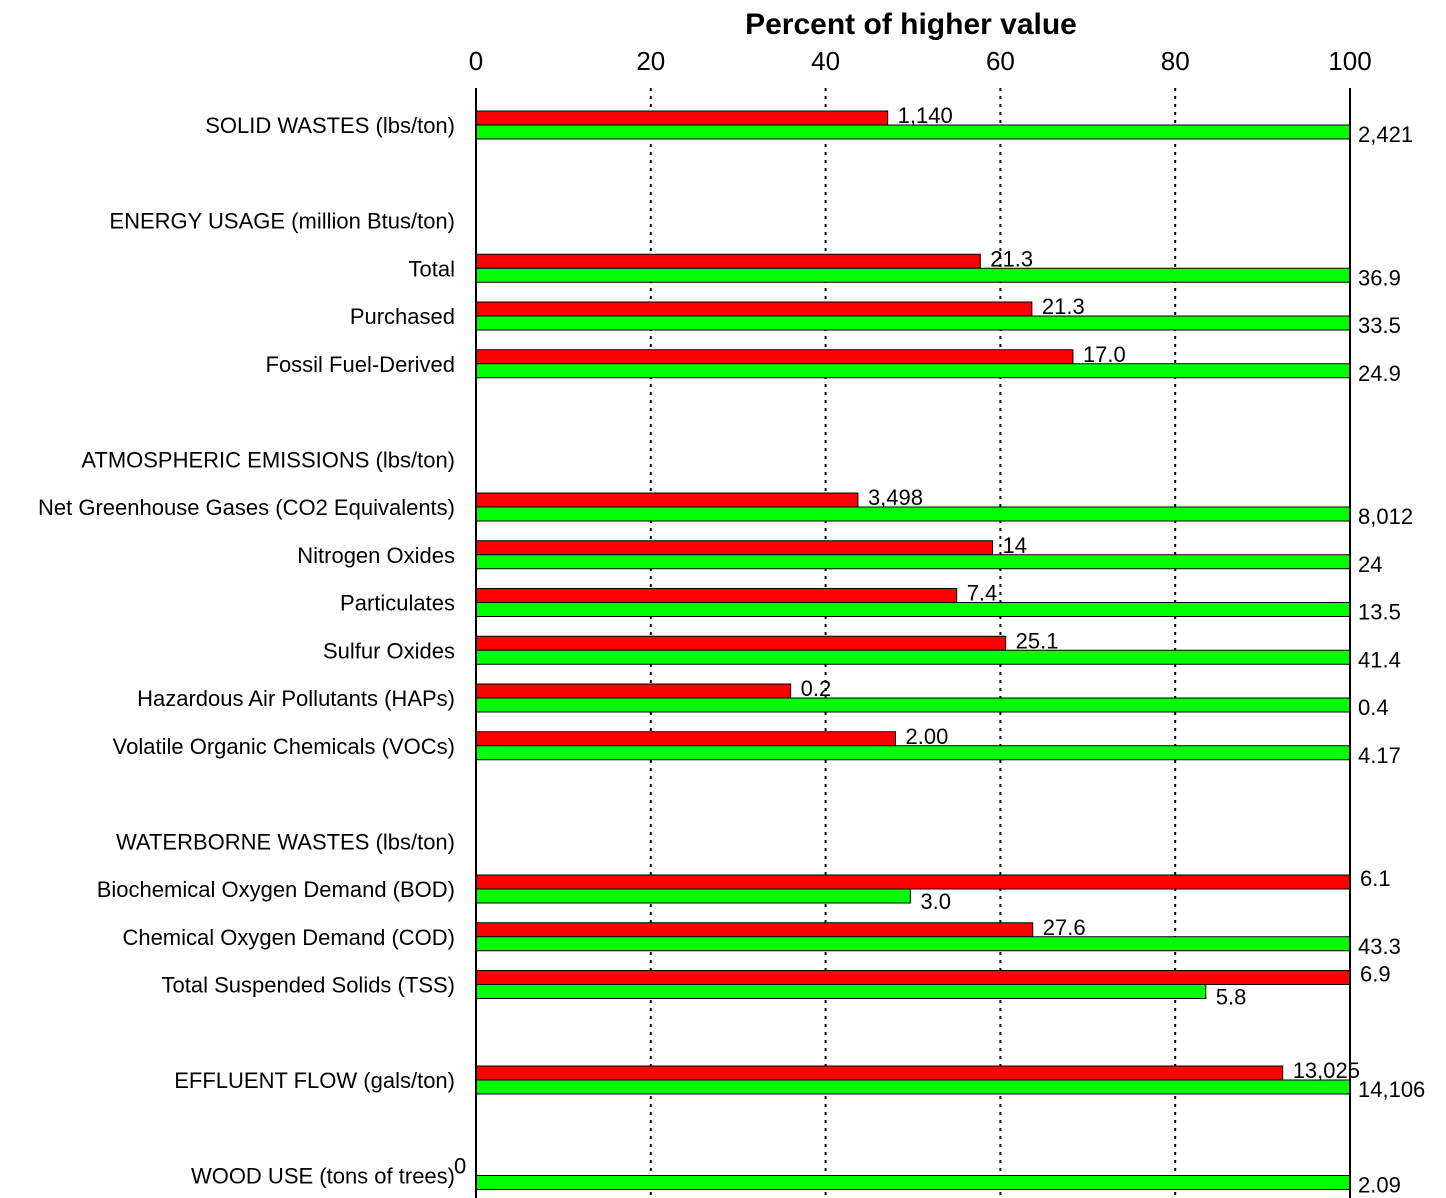  What do you see at coordinates (920, 61) in the screenshot?
I see `x-axis-ticks: 0 20 40 60 80 100` at bounding box center [920, 61].